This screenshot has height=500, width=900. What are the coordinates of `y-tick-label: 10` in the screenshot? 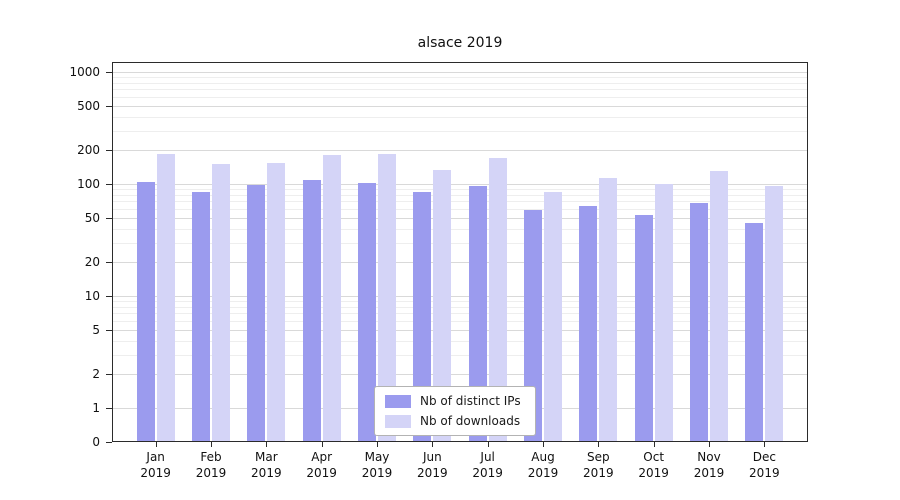 It's located at (92, 296).